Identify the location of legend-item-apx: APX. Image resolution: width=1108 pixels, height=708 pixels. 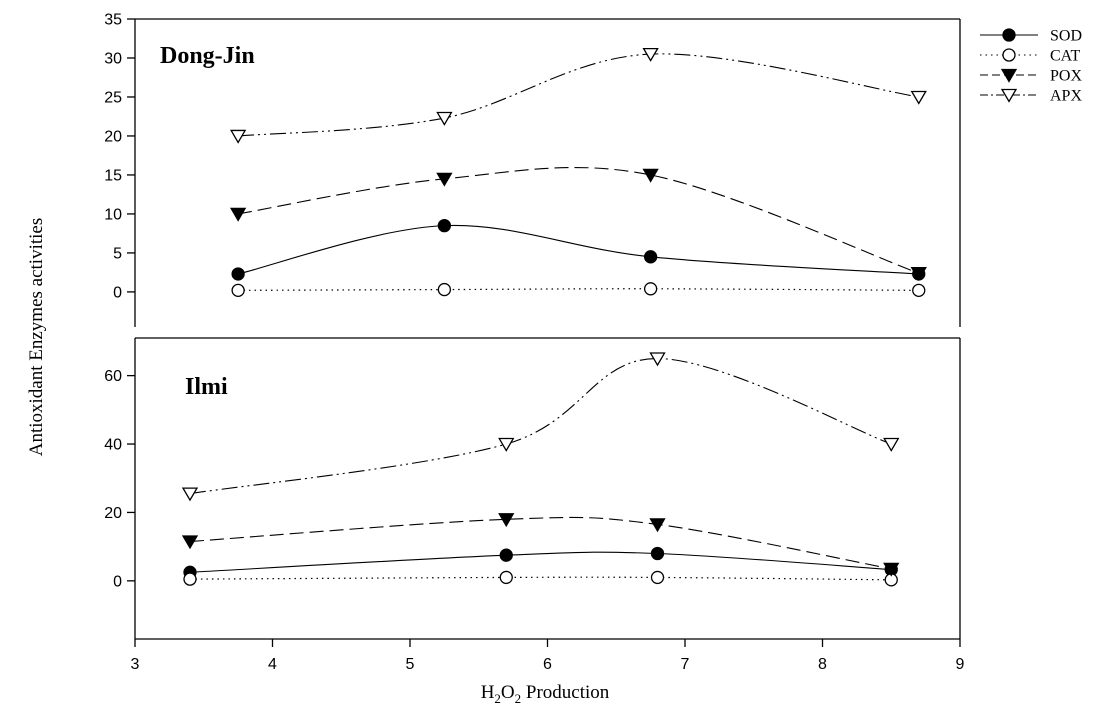
(1031, 96).